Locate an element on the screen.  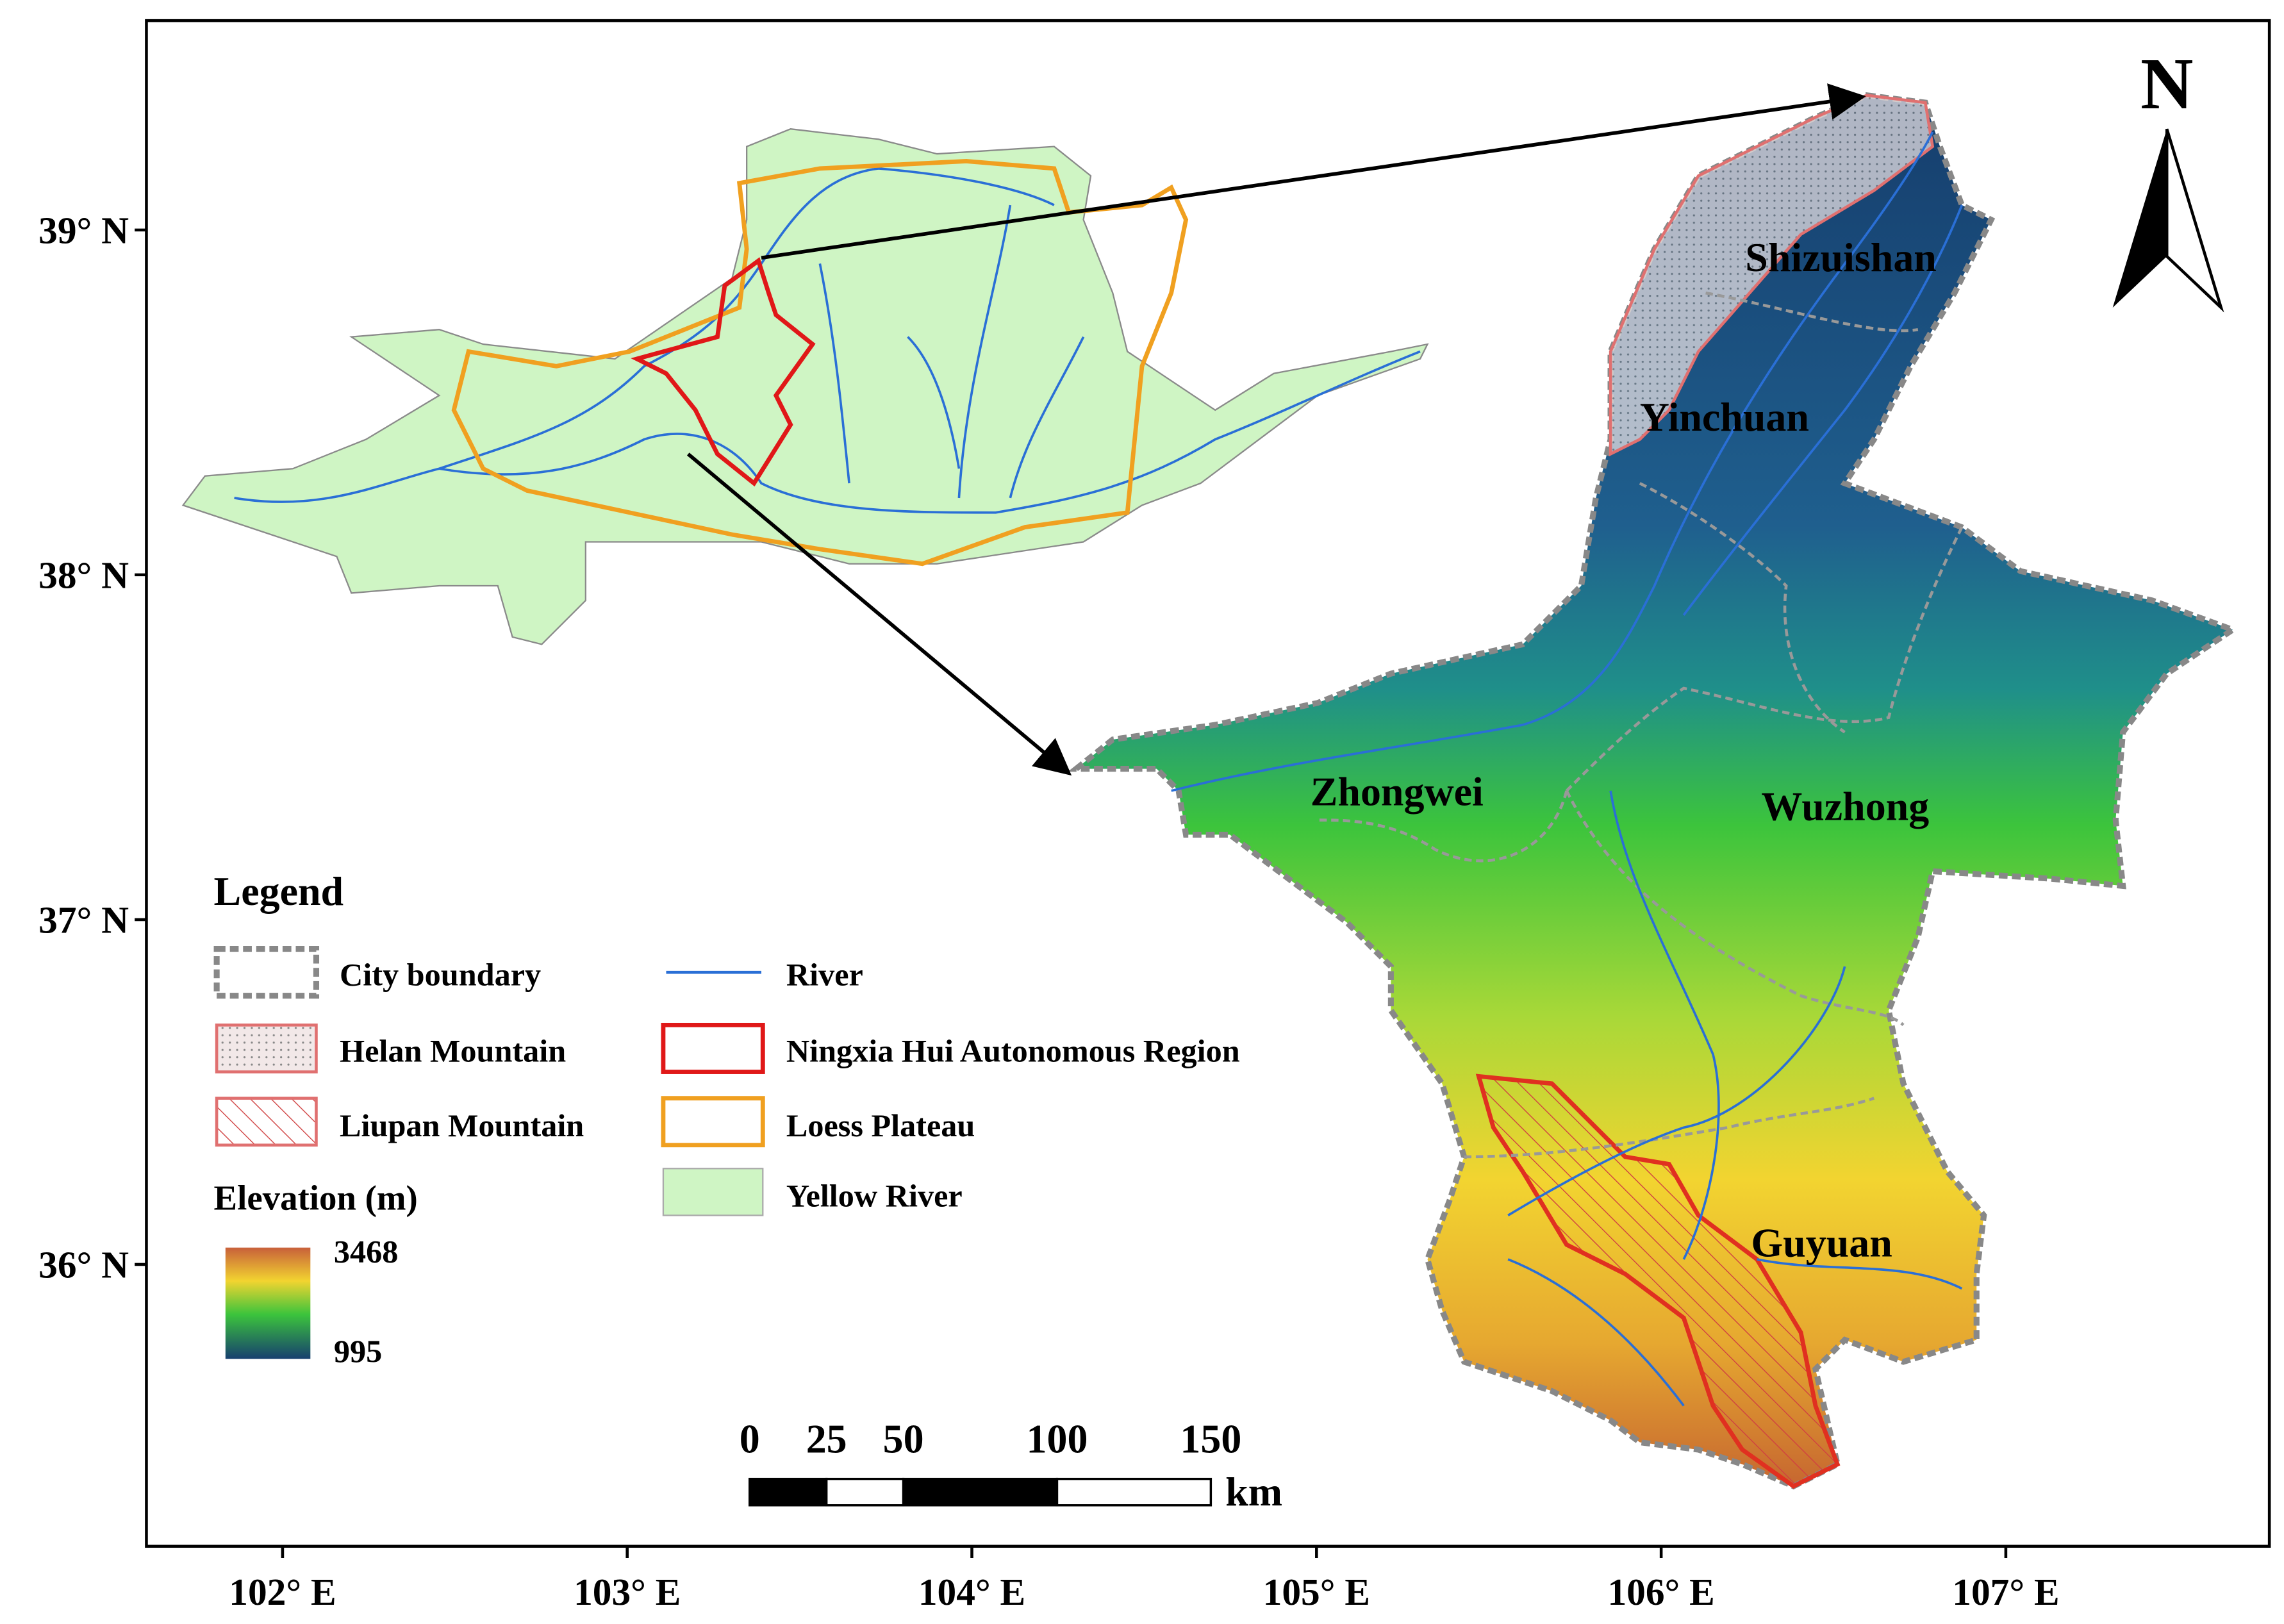
lon-tick-label: 103° E is located at coordinates (627, 1592).